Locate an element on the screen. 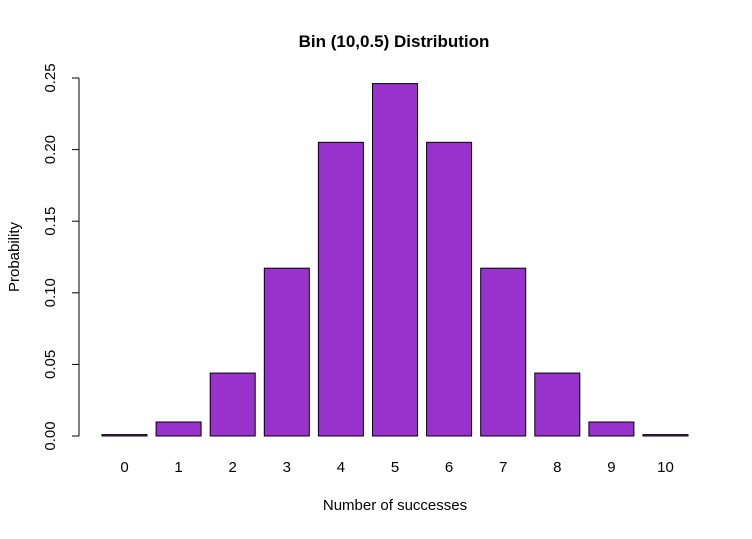 This screenshot has height=539, width=752. x-tick-label: 8 is located at coordinates (557, 467).